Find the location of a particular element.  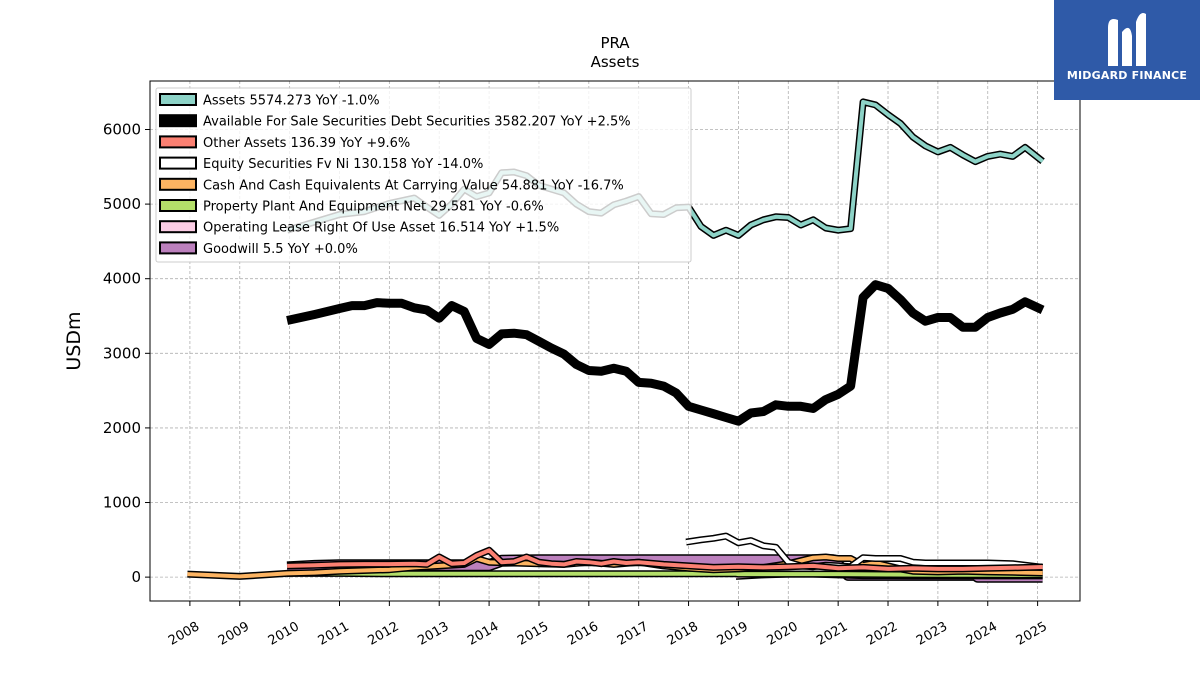

y-tick-label: 6000 is located at coordinates (122, 129).